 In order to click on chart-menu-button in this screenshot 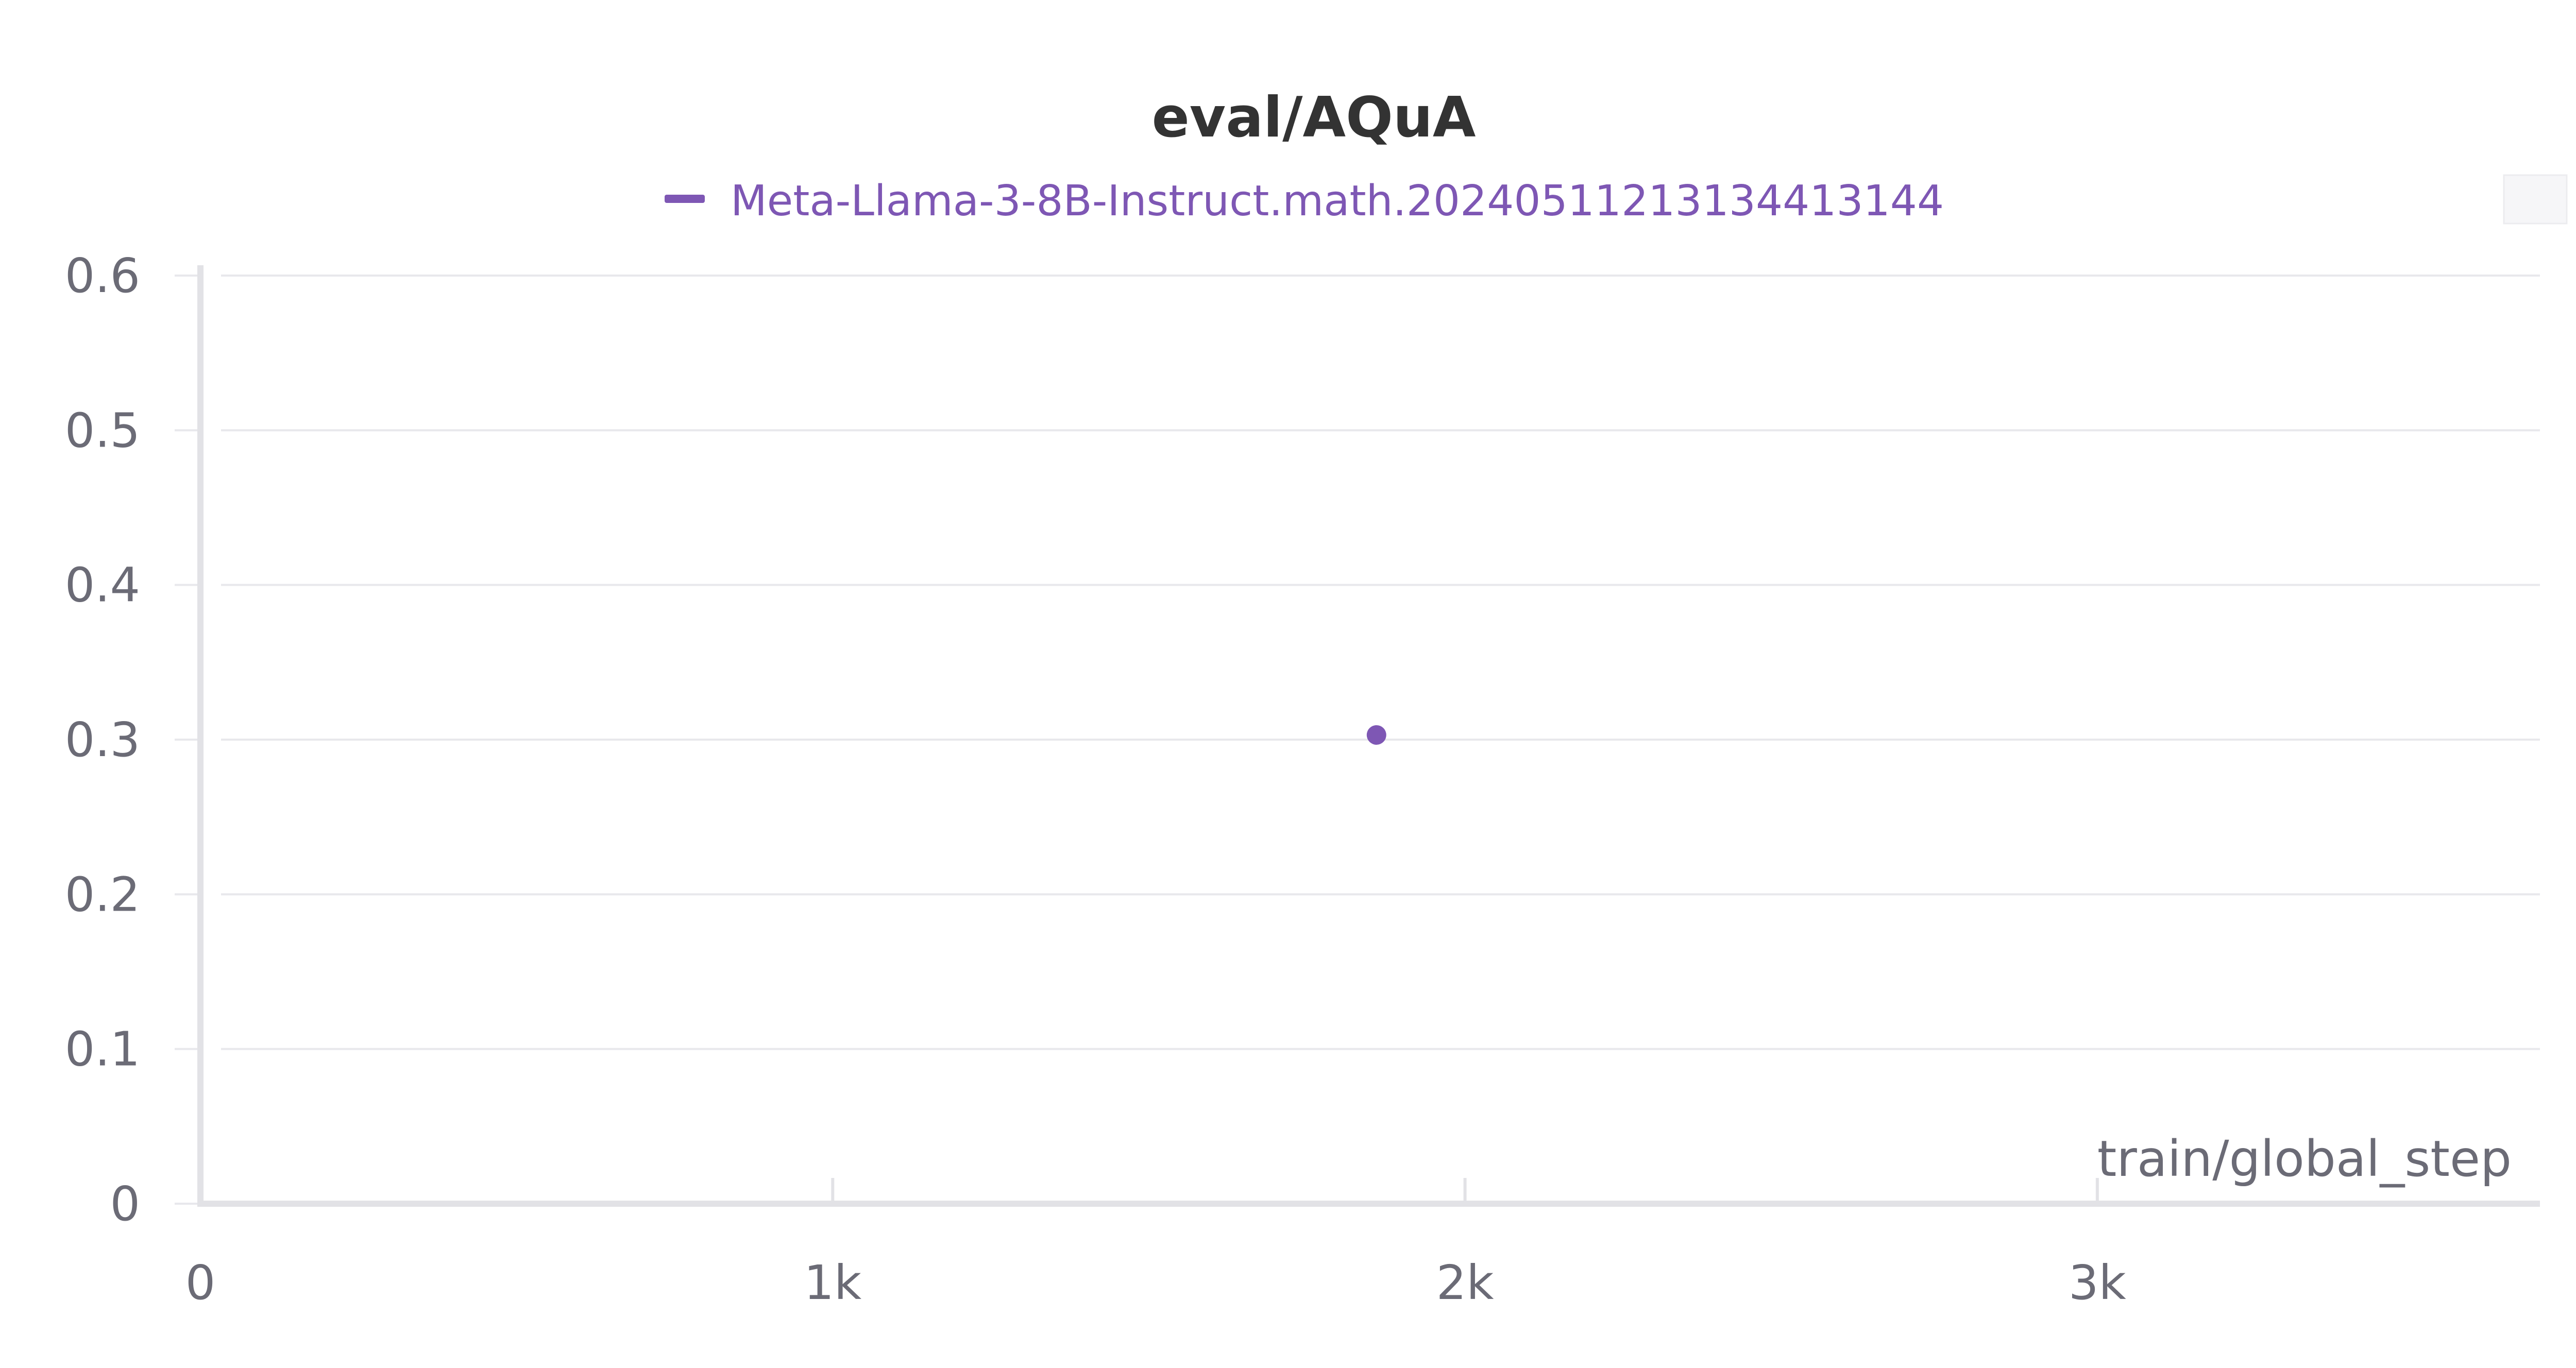, I will do `click(2535, 199)`.